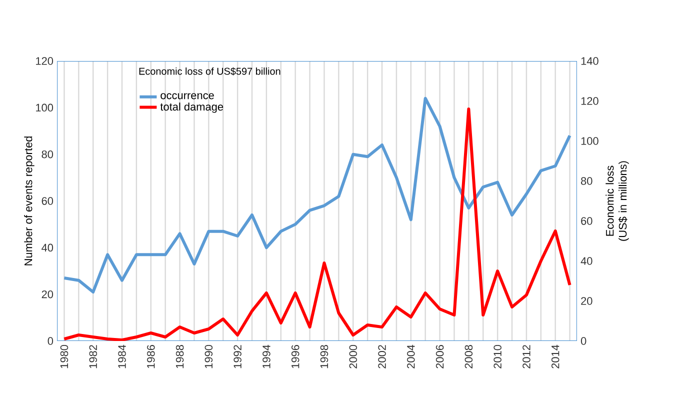 This screenshot has height=400, width=699. What do you see at coordinates (586, 261) in the screenshot?
I see `y2-tick-label: 40` at bounding box center [586, 261].